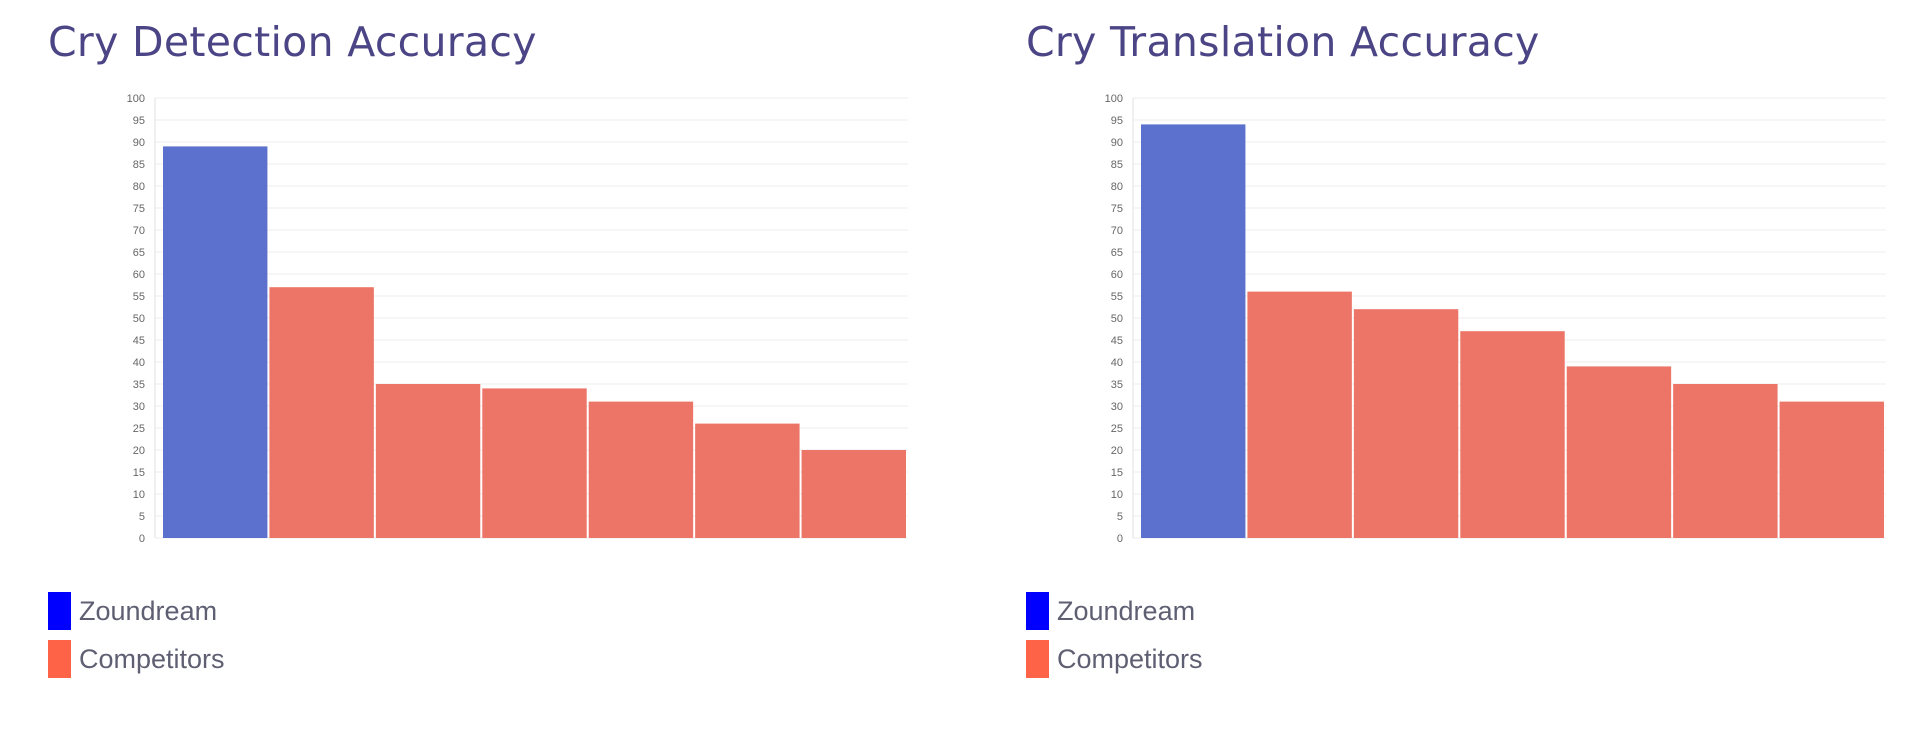 Image resolution: width=1920 pixels, height=738 pixels. Describe the element at coordinates (292, 42) in the screenshot. I see `chart-title: Cry Detection Accuracy` at that location.